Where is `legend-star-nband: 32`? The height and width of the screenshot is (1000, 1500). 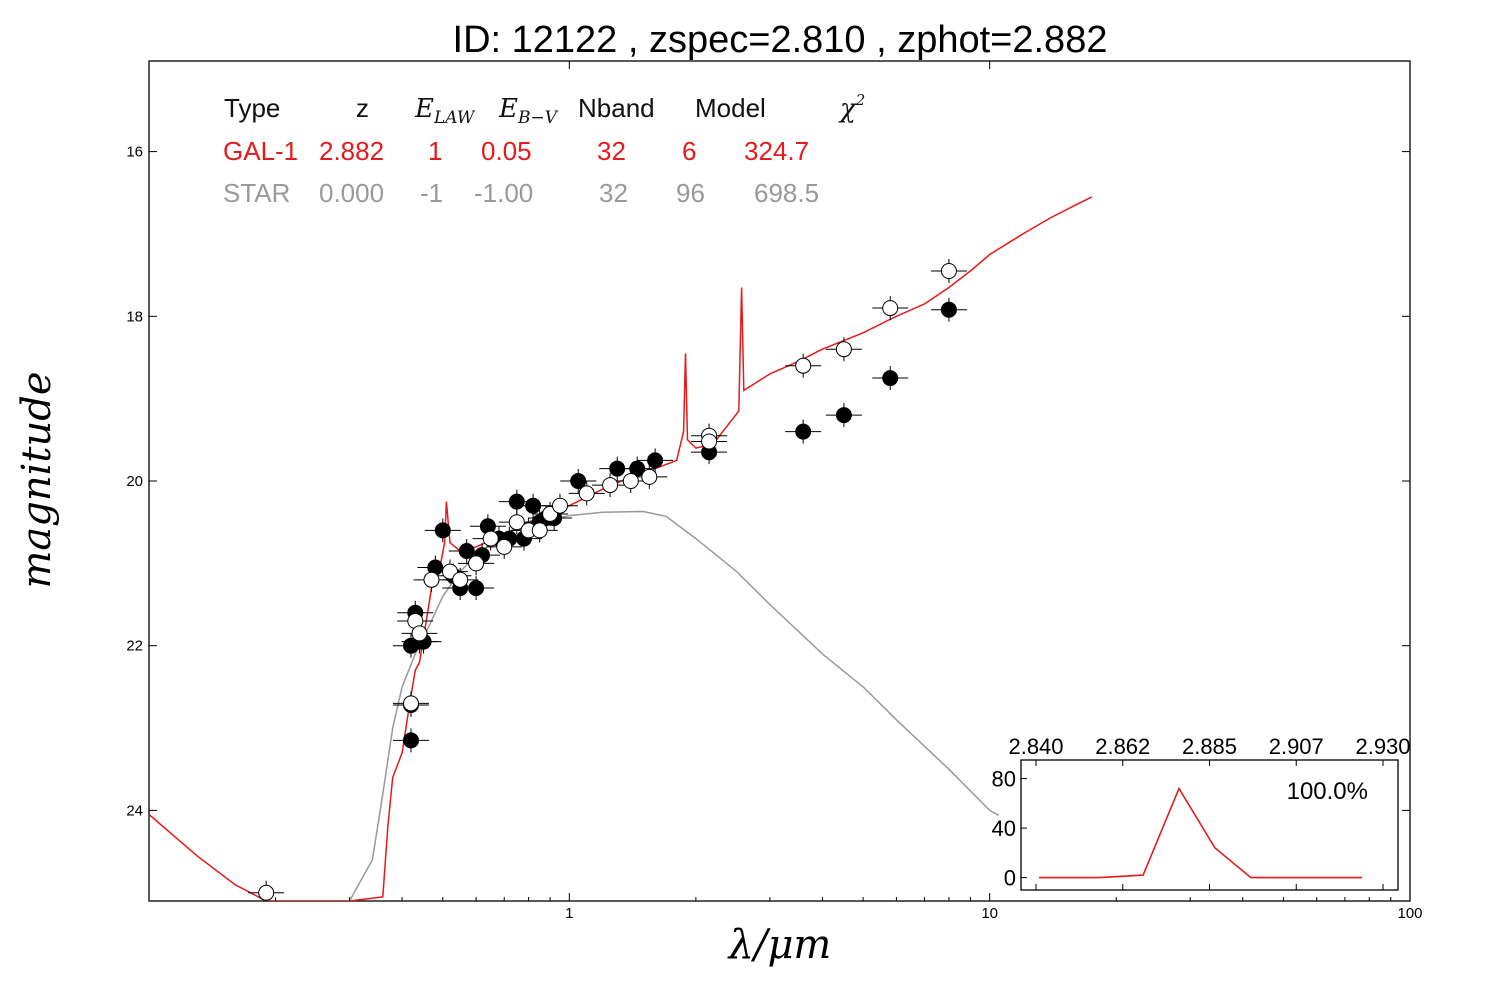
legend-star-nband: 32 is located at coordinates (613, 193).